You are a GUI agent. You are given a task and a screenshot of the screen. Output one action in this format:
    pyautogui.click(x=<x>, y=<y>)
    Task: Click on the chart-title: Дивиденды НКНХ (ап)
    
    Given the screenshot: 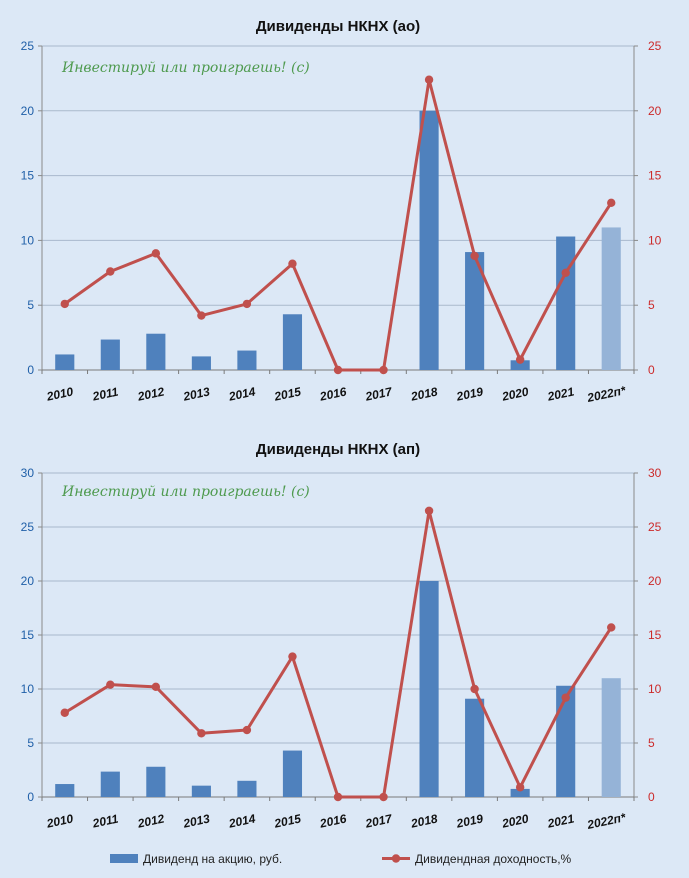 What is the action you would take?
    pyautogui.click(x=338, y=449)
    